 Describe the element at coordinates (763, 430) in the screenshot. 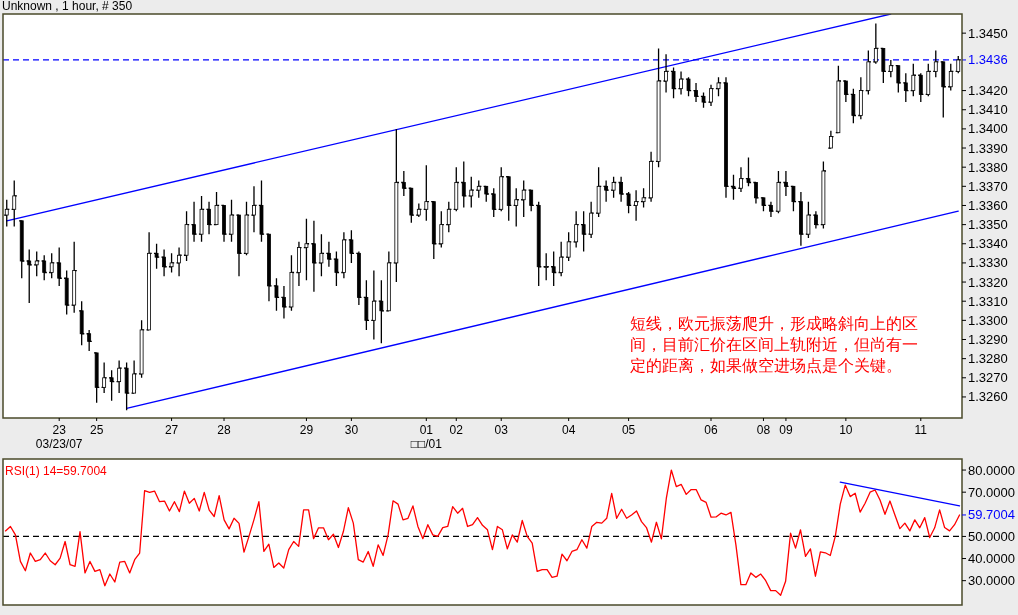

I see `x-tick-label: 08` at that location.